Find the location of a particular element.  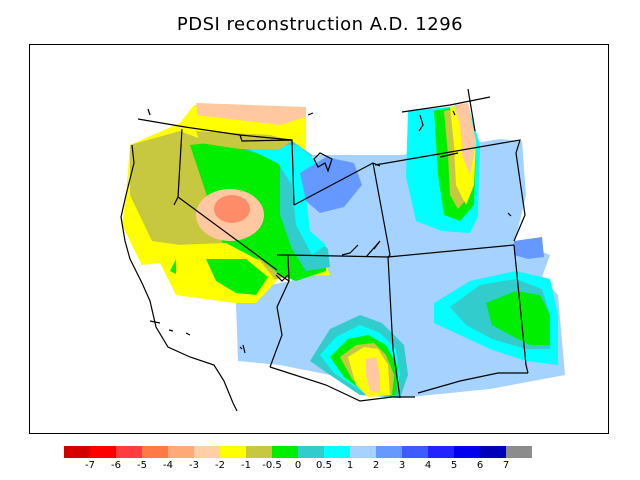

nebraska-border is located at coordinates (449, 155).